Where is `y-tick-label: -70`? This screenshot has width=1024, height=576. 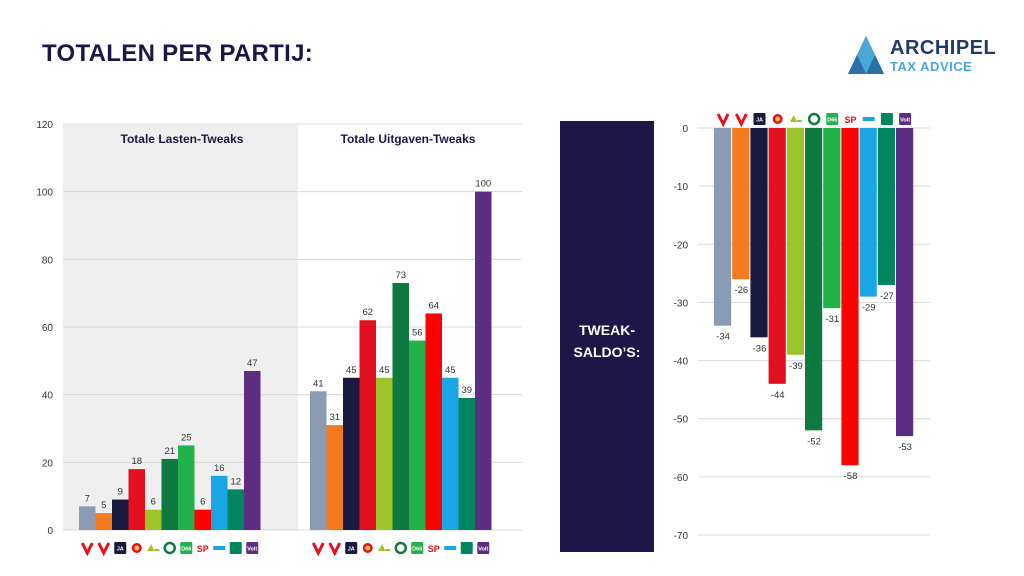
y-tick-label: -70 is located at coordinates (681, 536).